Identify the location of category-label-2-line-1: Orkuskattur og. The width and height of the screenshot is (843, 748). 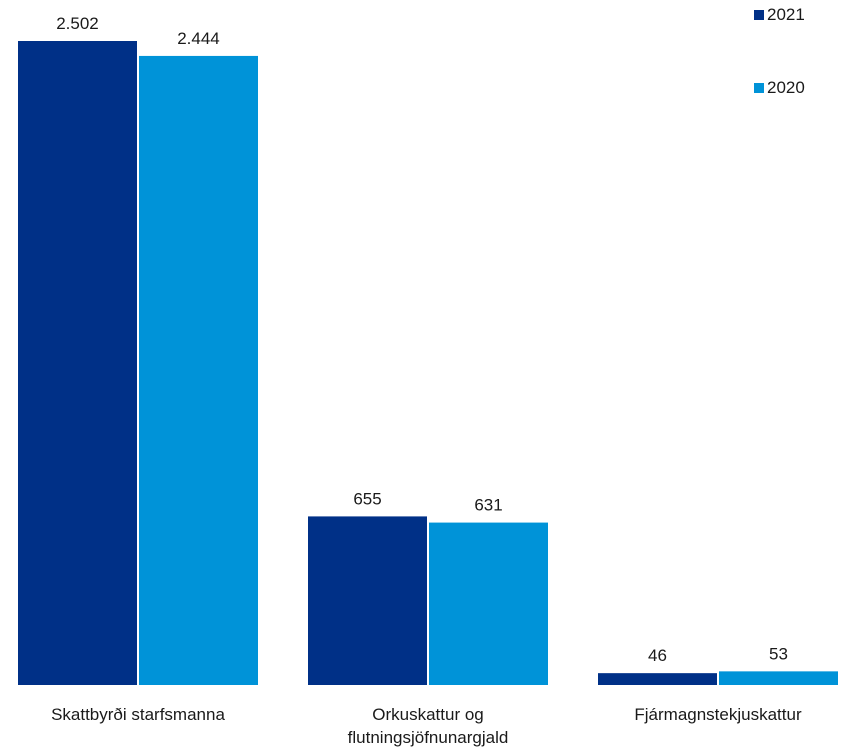
(428, 714).